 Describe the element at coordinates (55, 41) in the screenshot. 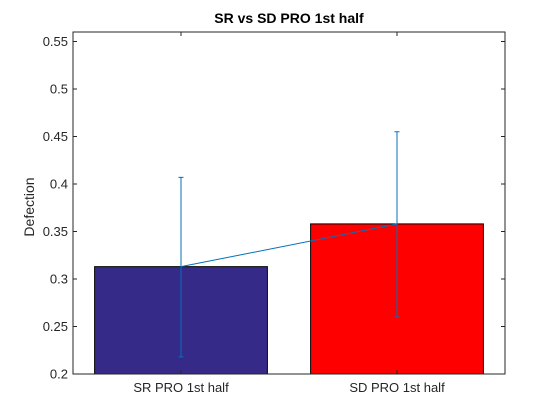

I see `y-tick-label: 0.55` at that location.